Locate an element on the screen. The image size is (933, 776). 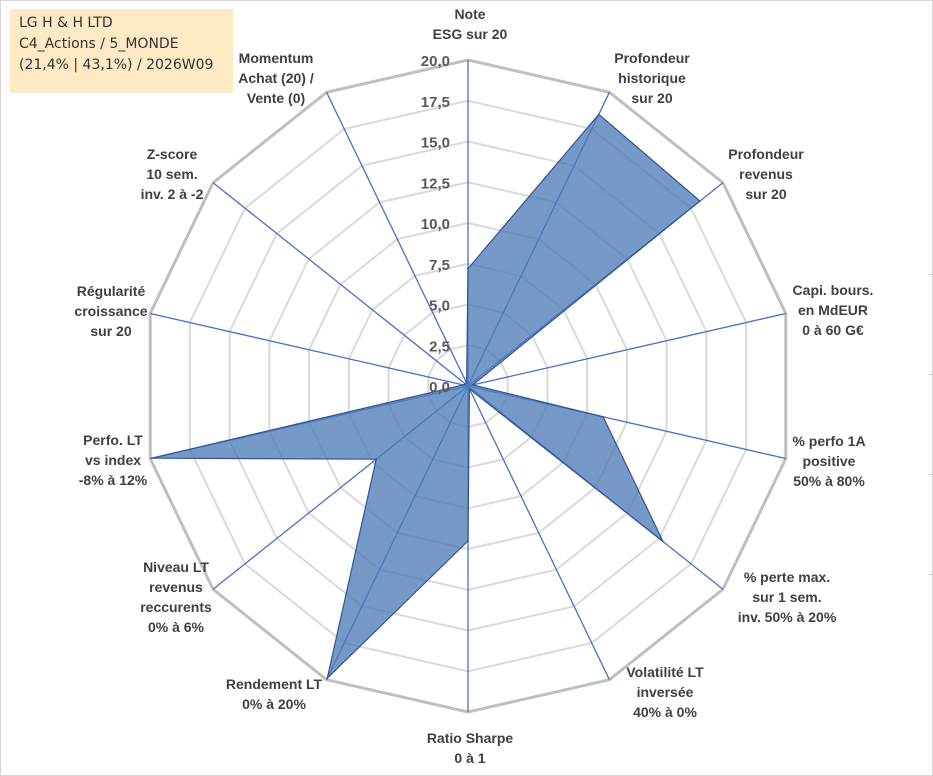
radar-axis-label: Profondeur historique sur 20 is located at coordinates (652, 78).